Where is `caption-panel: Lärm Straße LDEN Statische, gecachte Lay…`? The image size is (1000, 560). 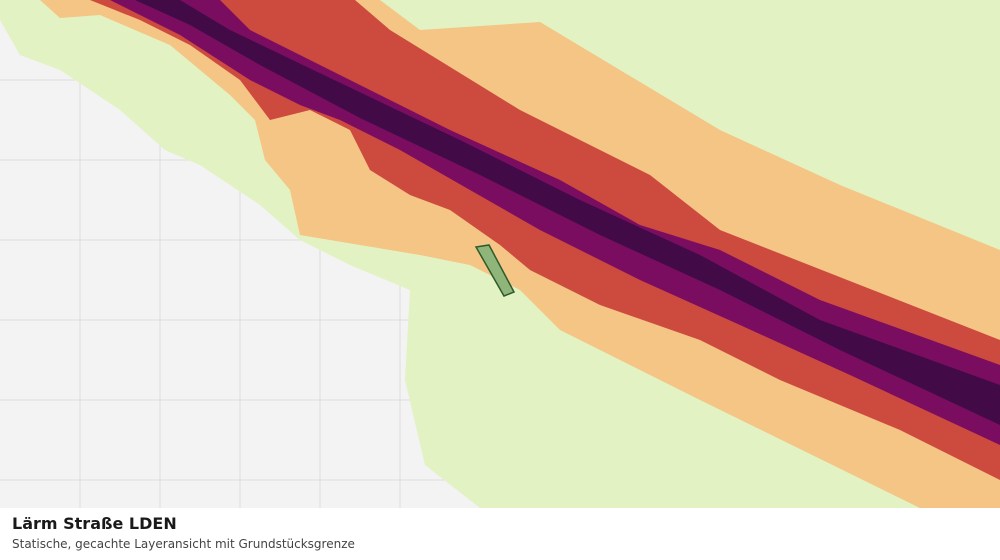
caption-panel: Lärm Straße LDEN Statische, gecachte Lay… is located at coordinates (500, 534).